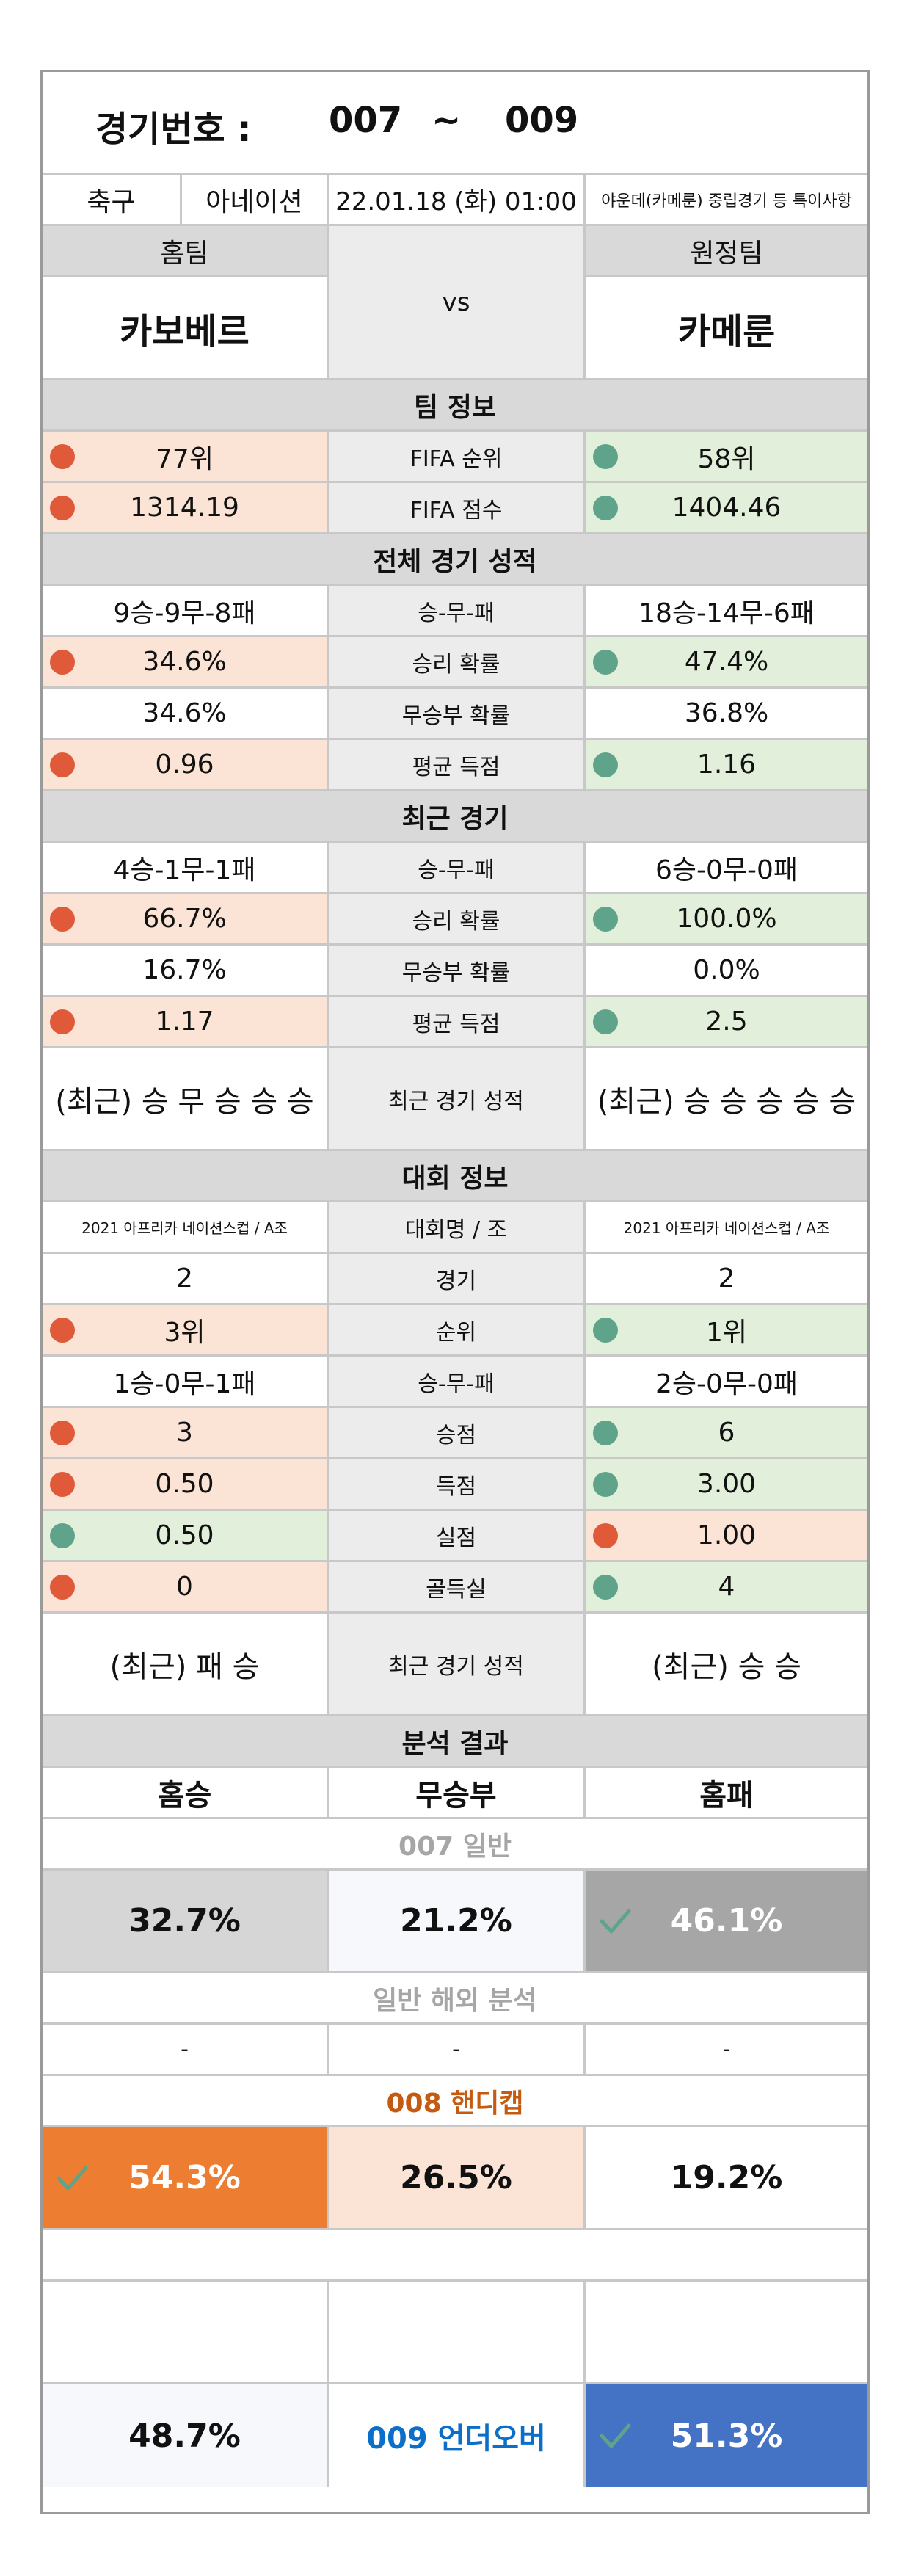 Image resolution: width=910 pixels, height=2576 pixels. What do you see at coordinates (457, 867) in the screenshot?
I see `recent-record-label: 승-무-패` at bounding box center [457, 867].